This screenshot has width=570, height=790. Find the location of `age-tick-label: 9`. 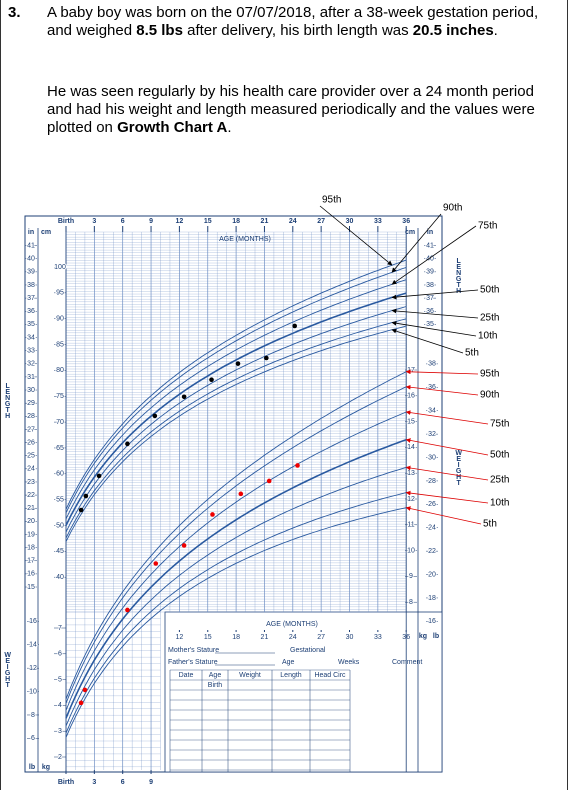

age-tick-label: 9 is located at coordinates (151, 221).